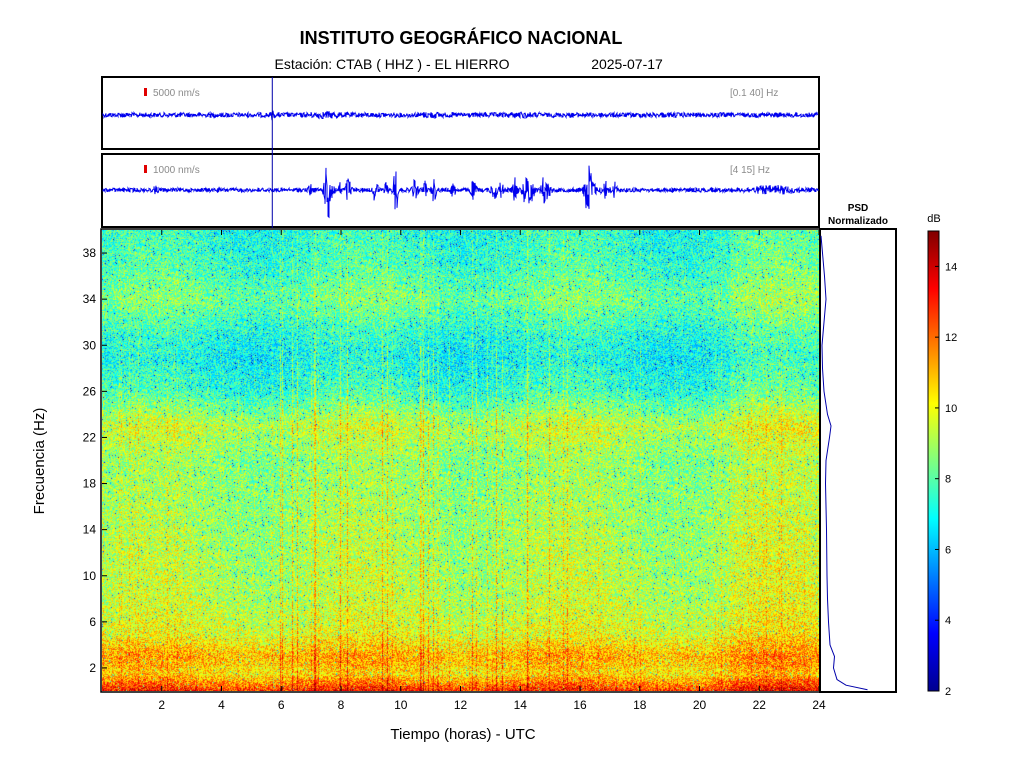  Describe the element at coordinates (521, 705) in the screenshot. I see `x-tick-label: 14` at that location.